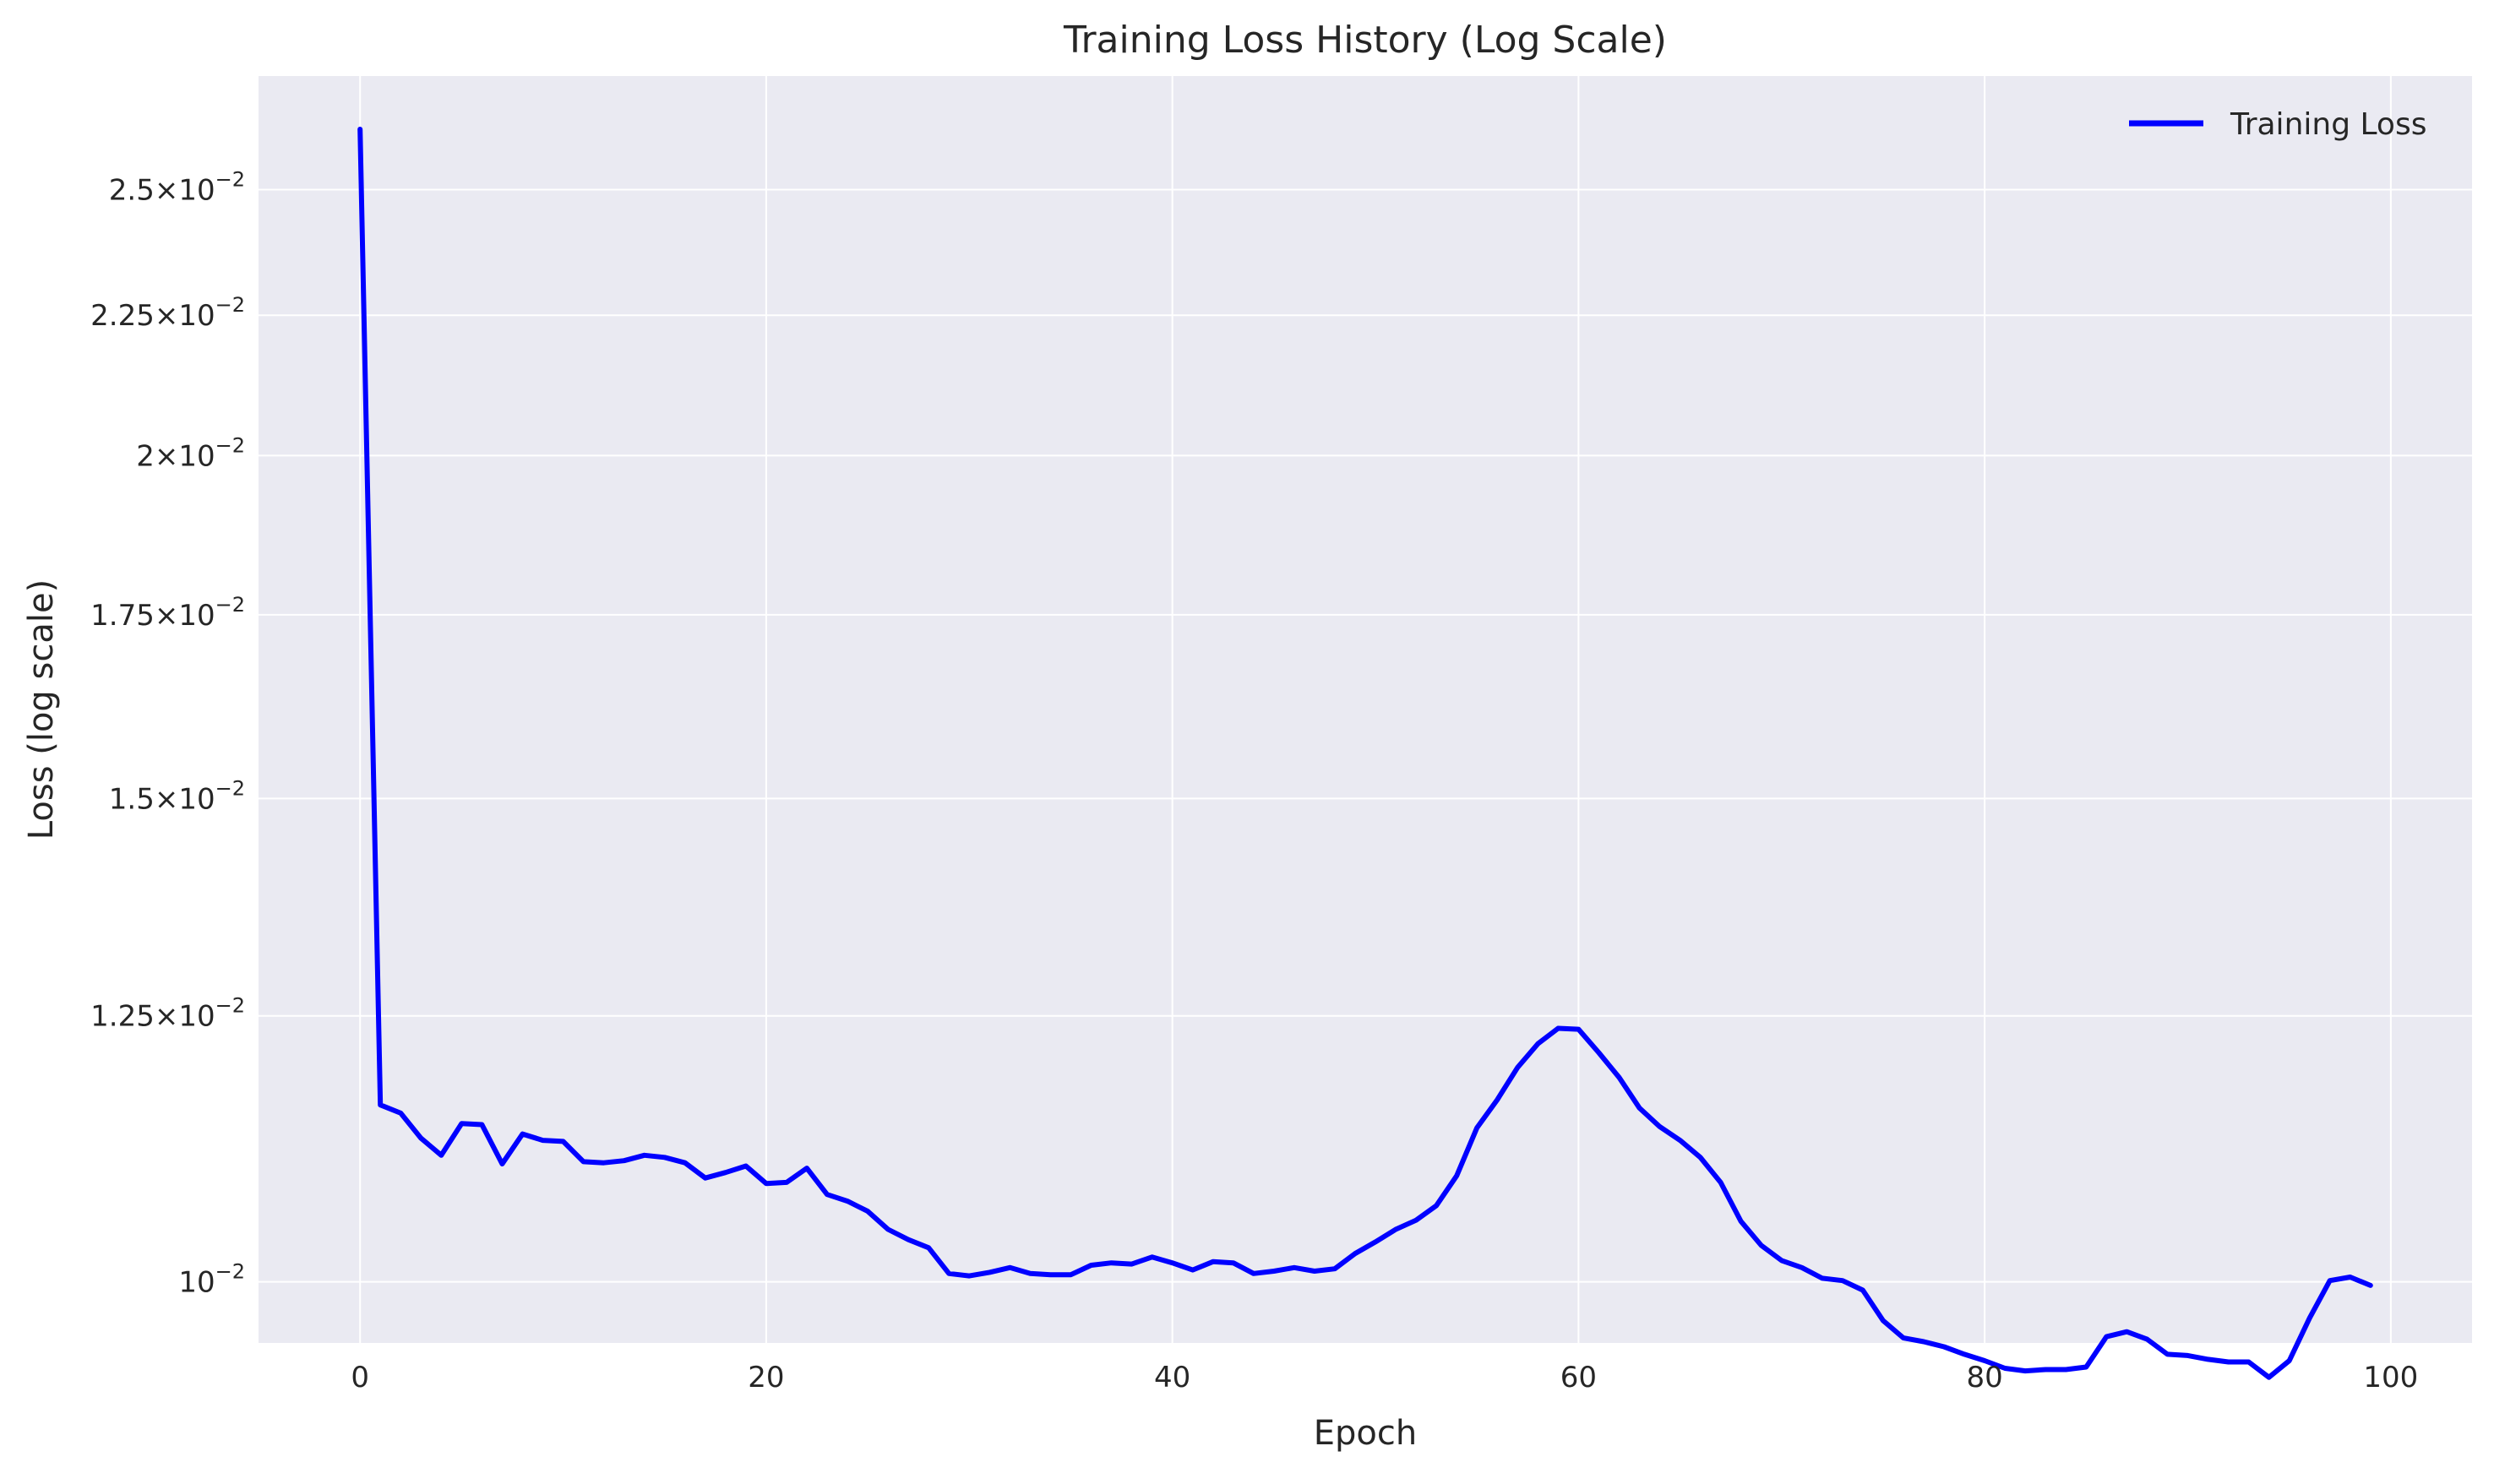 The width and height of the screenshot is (2494, 1484). I want to click on chart-title: Training Loss History (Log Scale), so click(1365, 40).